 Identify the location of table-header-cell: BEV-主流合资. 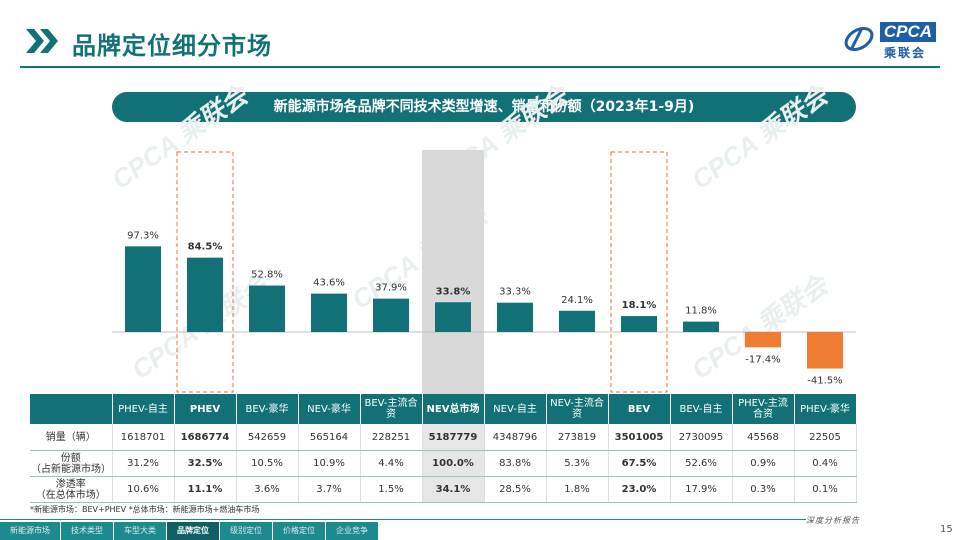
(391, 409).